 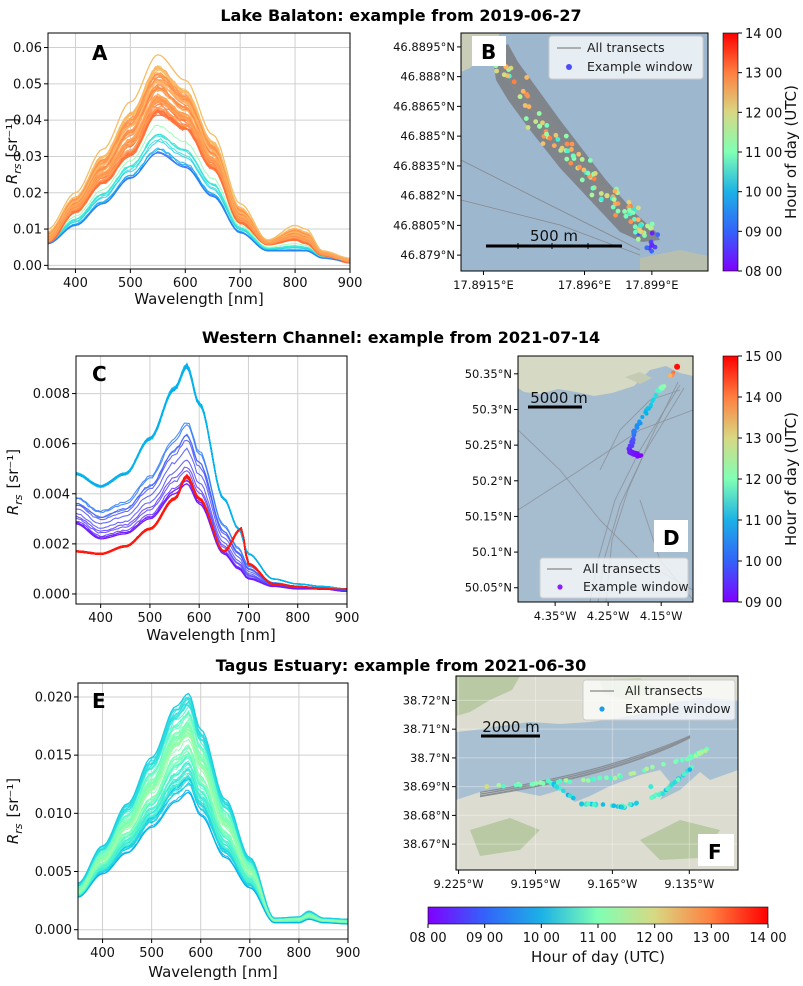 What do you see at coordinates (427, 77) in the screenshot?
I see `y-tick-label: 46.888°N` at bounding box center [427, 77].